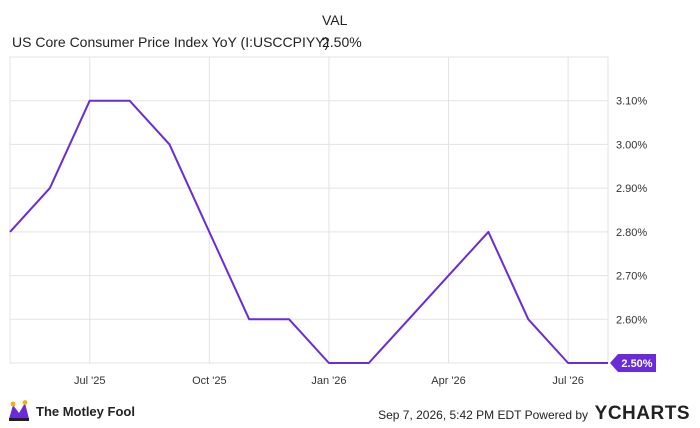 The height and width of the screenshot is (428, 700). I want to click on brand-name: The Motley Fool, so click(85, 411).